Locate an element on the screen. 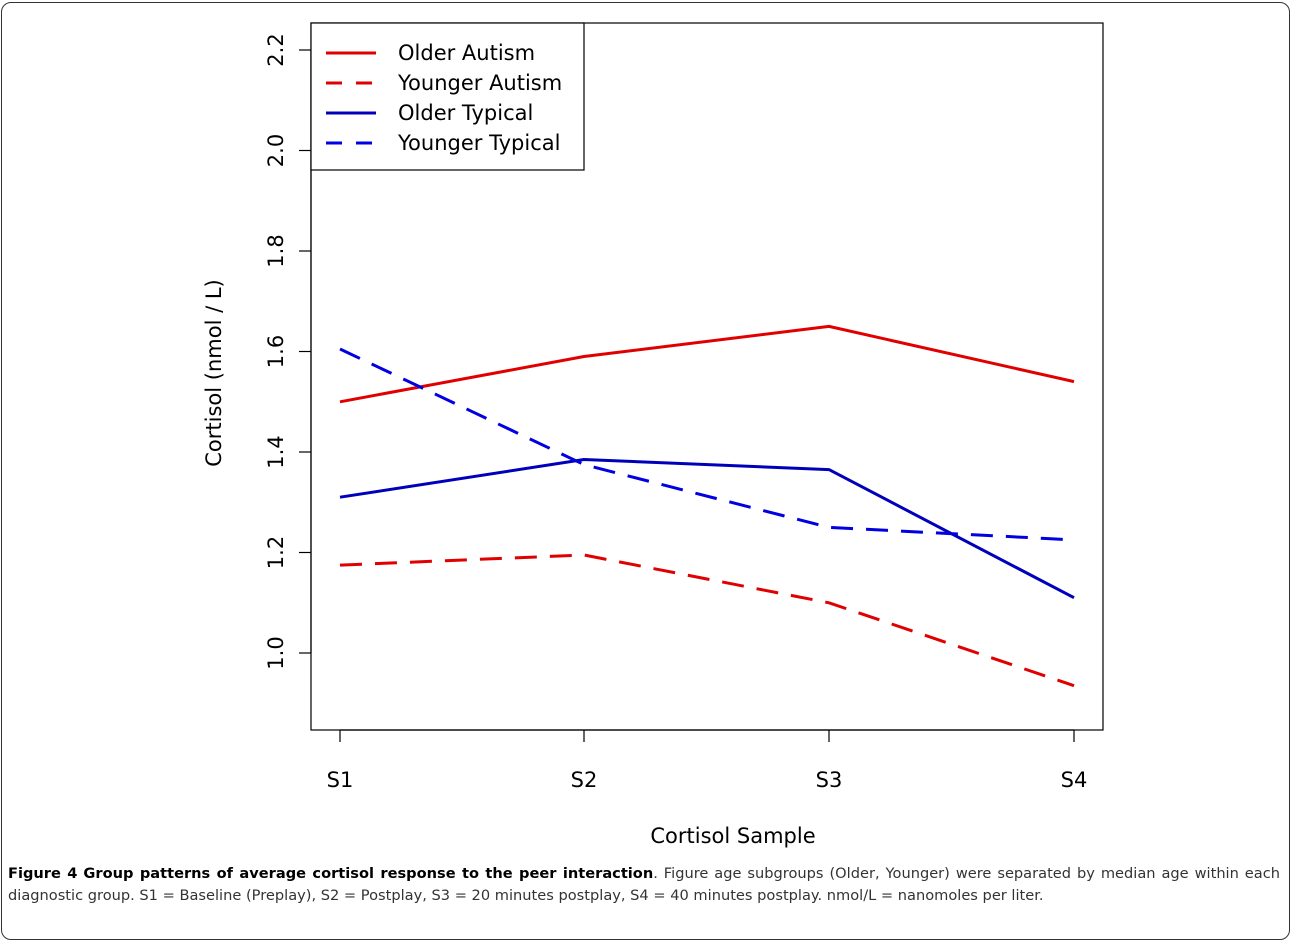 This screenshot has width=1293, height=943. y-tick-label: 1.4 is located at coordinates (276, 451).